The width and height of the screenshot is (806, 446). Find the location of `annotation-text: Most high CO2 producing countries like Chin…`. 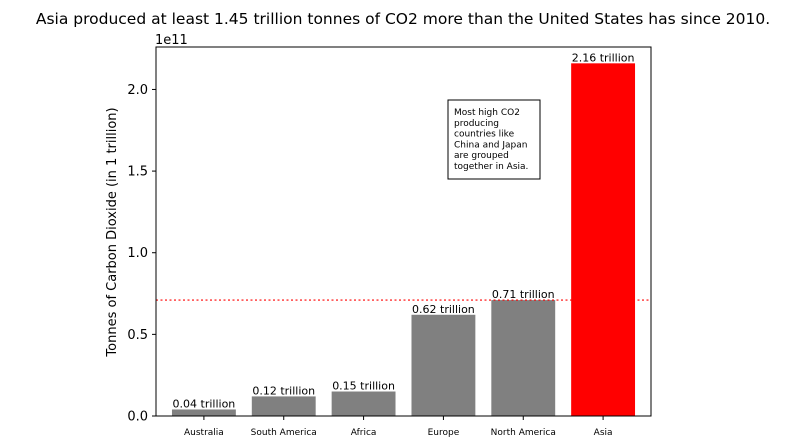

annotation-text: Most high CO2 producing countries like Chin… is located at coordinates (491, 140).